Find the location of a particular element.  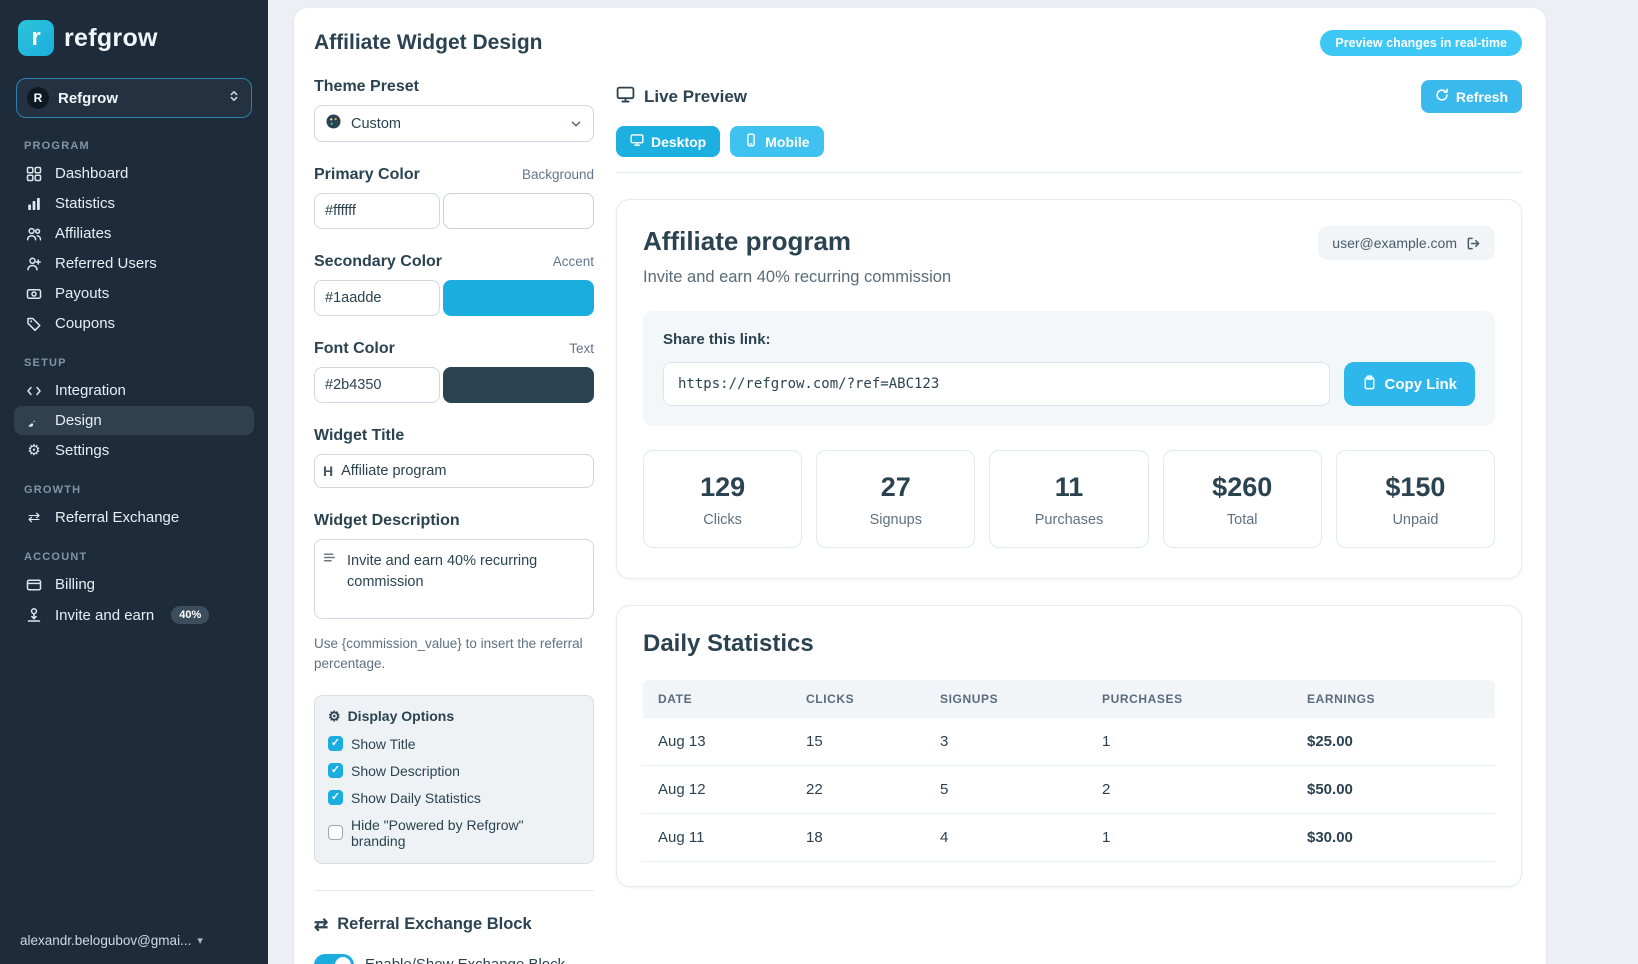

show-description-checkbox is located at coordinates (335, 770).